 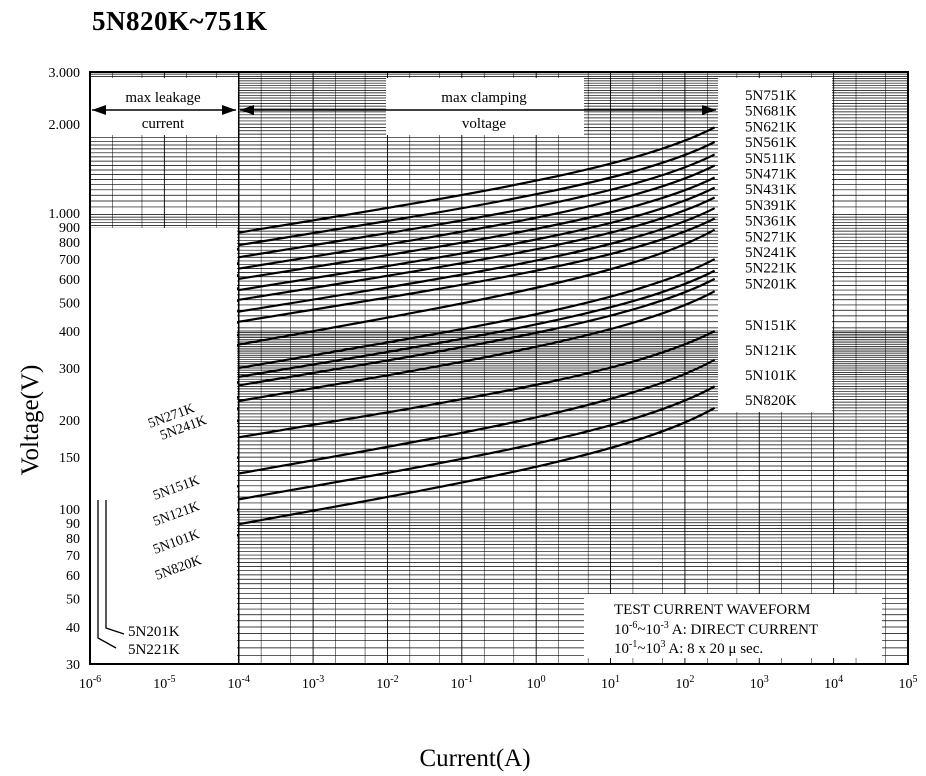 What do you see at coordinates (69, 458) in the screenshot?
I see `y-tick-label: 150` at bounding box center [69, 458].